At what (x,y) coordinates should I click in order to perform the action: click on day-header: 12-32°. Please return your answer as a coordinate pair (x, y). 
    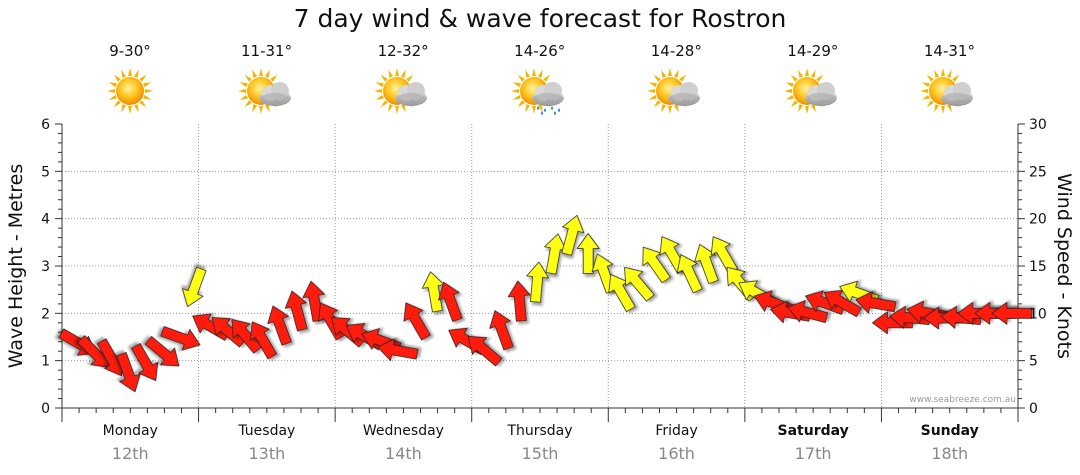
    Looking at the image, I should click on (403, 79).